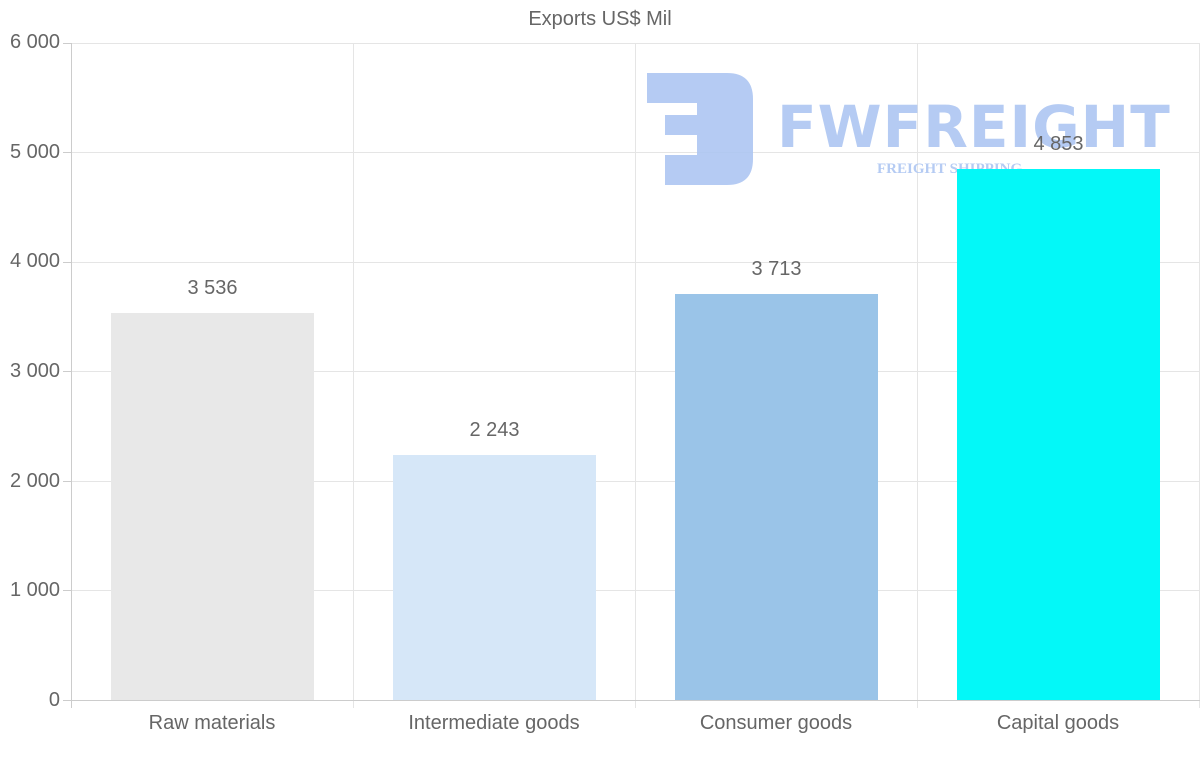 The image size is (1200, 763). Describe the element at coordinates (494, 430) in the screenshot. I see `bar-value-label: 2 243` at that location.